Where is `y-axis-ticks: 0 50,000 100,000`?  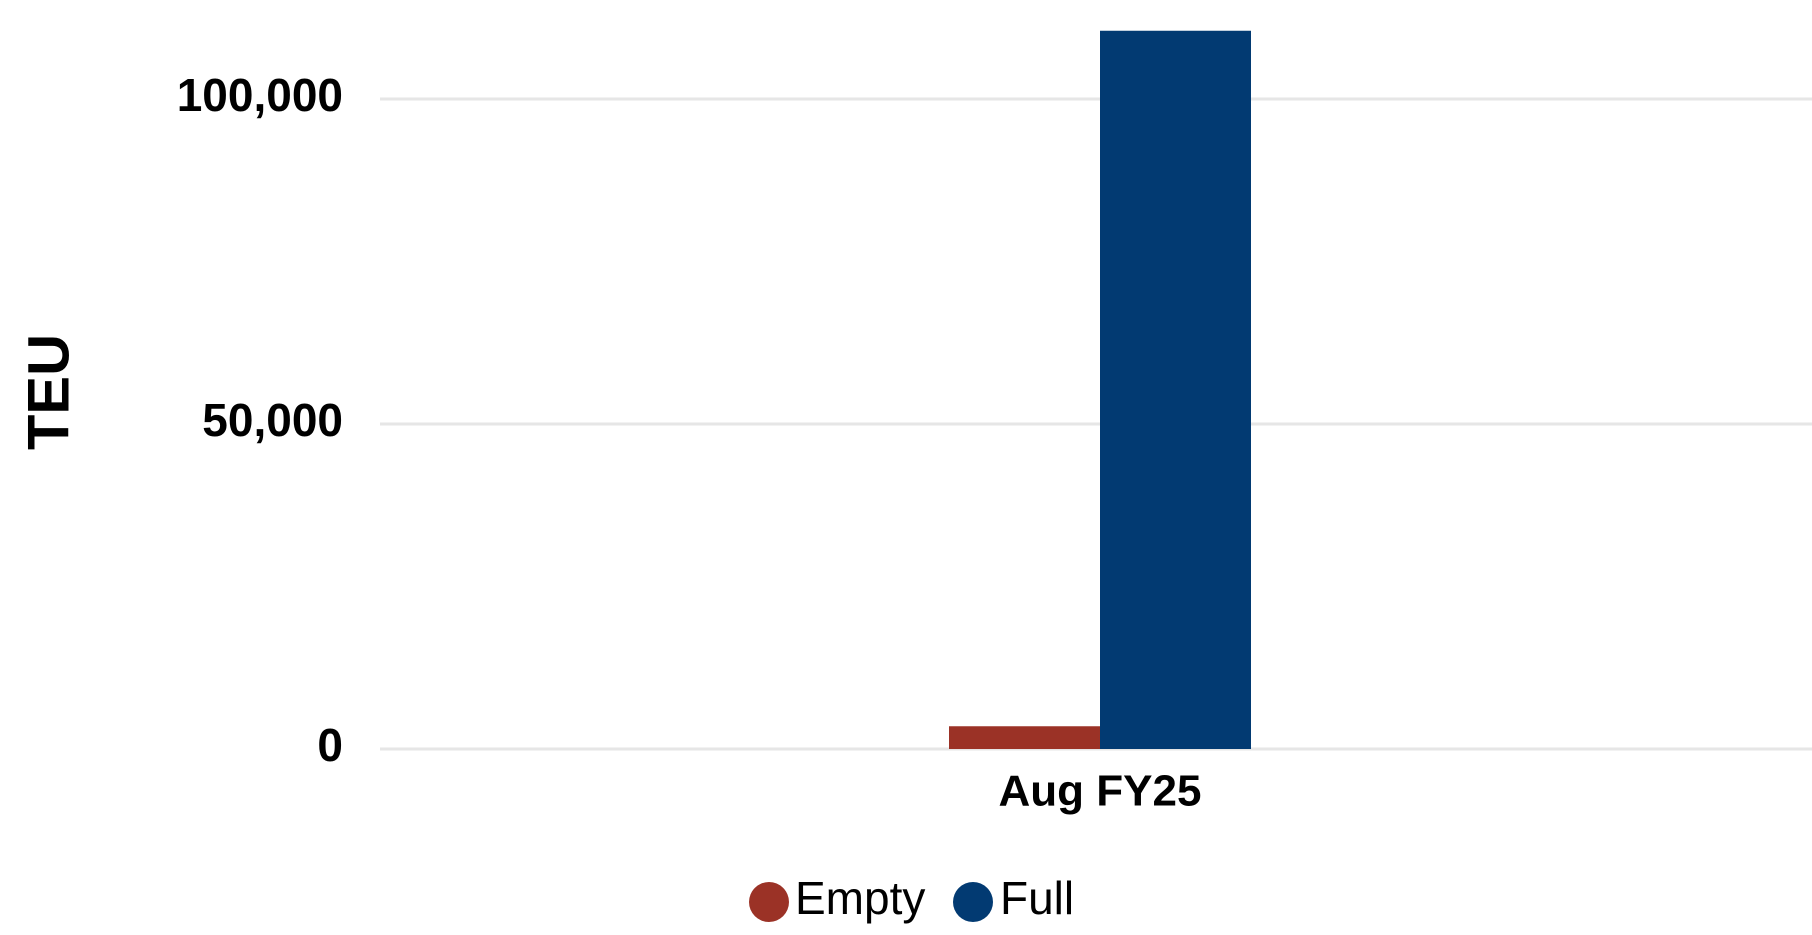 y-axis-ticks: 0 50,000 100,000 is located at coordinates (260, 420).